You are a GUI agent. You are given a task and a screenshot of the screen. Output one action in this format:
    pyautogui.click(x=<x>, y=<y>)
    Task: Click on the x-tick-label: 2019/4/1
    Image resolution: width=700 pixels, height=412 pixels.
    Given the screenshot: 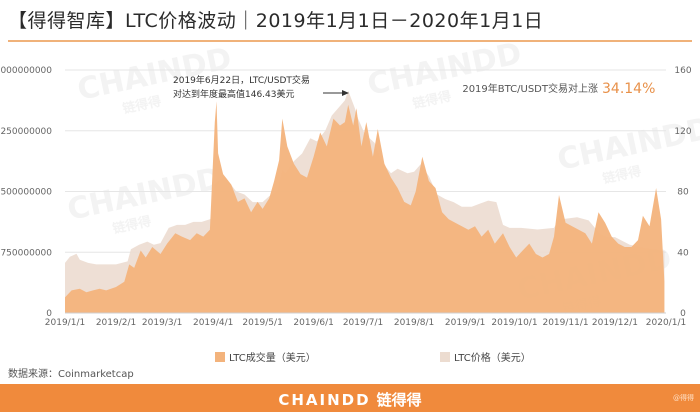 What is the action you would take?
    pyautogui.click(x=213, y=323)
    